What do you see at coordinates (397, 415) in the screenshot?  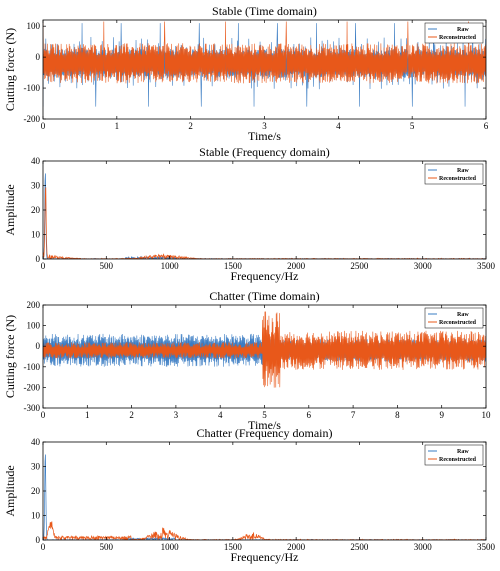 I see `x-tick-label: 8` at bounding box center [397, 415].